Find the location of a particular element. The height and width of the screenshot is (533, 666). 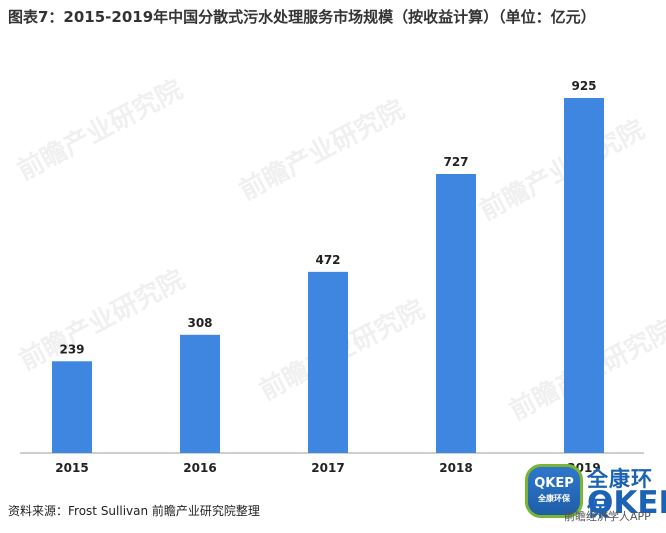

x-tick-2017: 2017 is located at coordinates (327, 468).